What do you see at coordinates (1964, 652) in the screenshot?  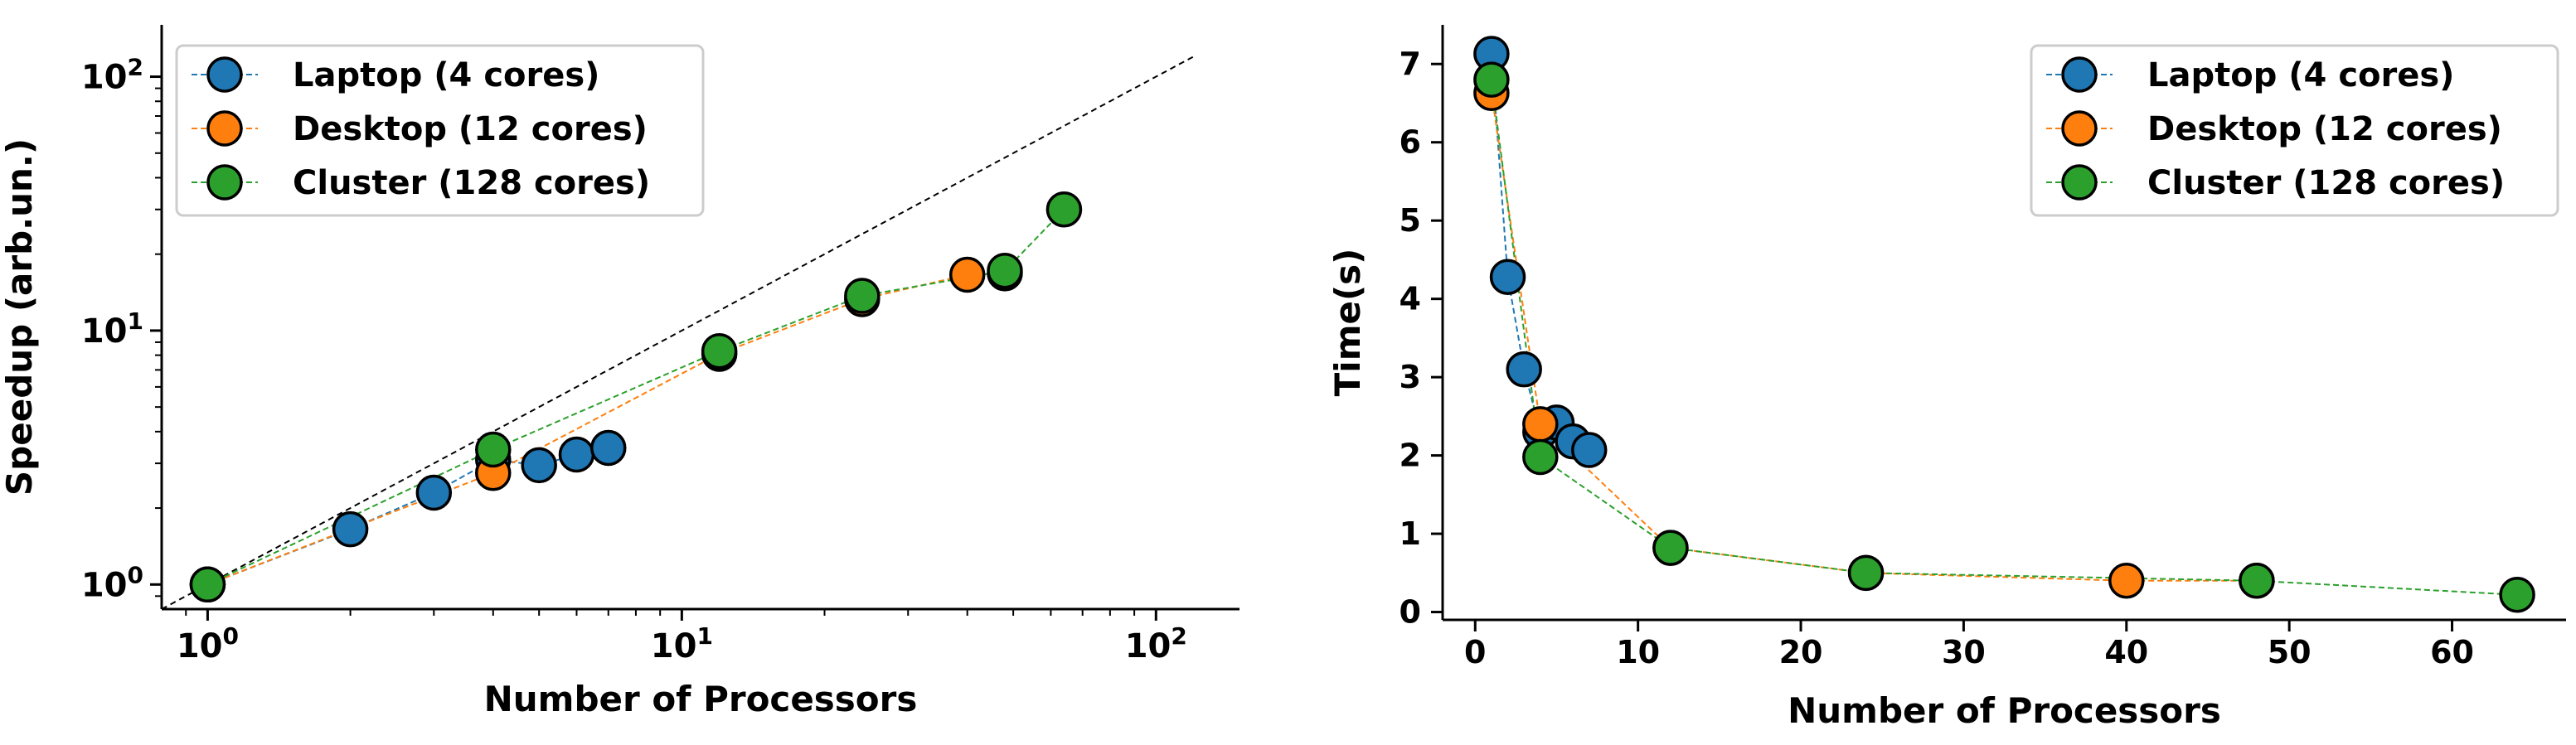 I see `x-tick-label-4: 30` at bounding box center [1964, 652].